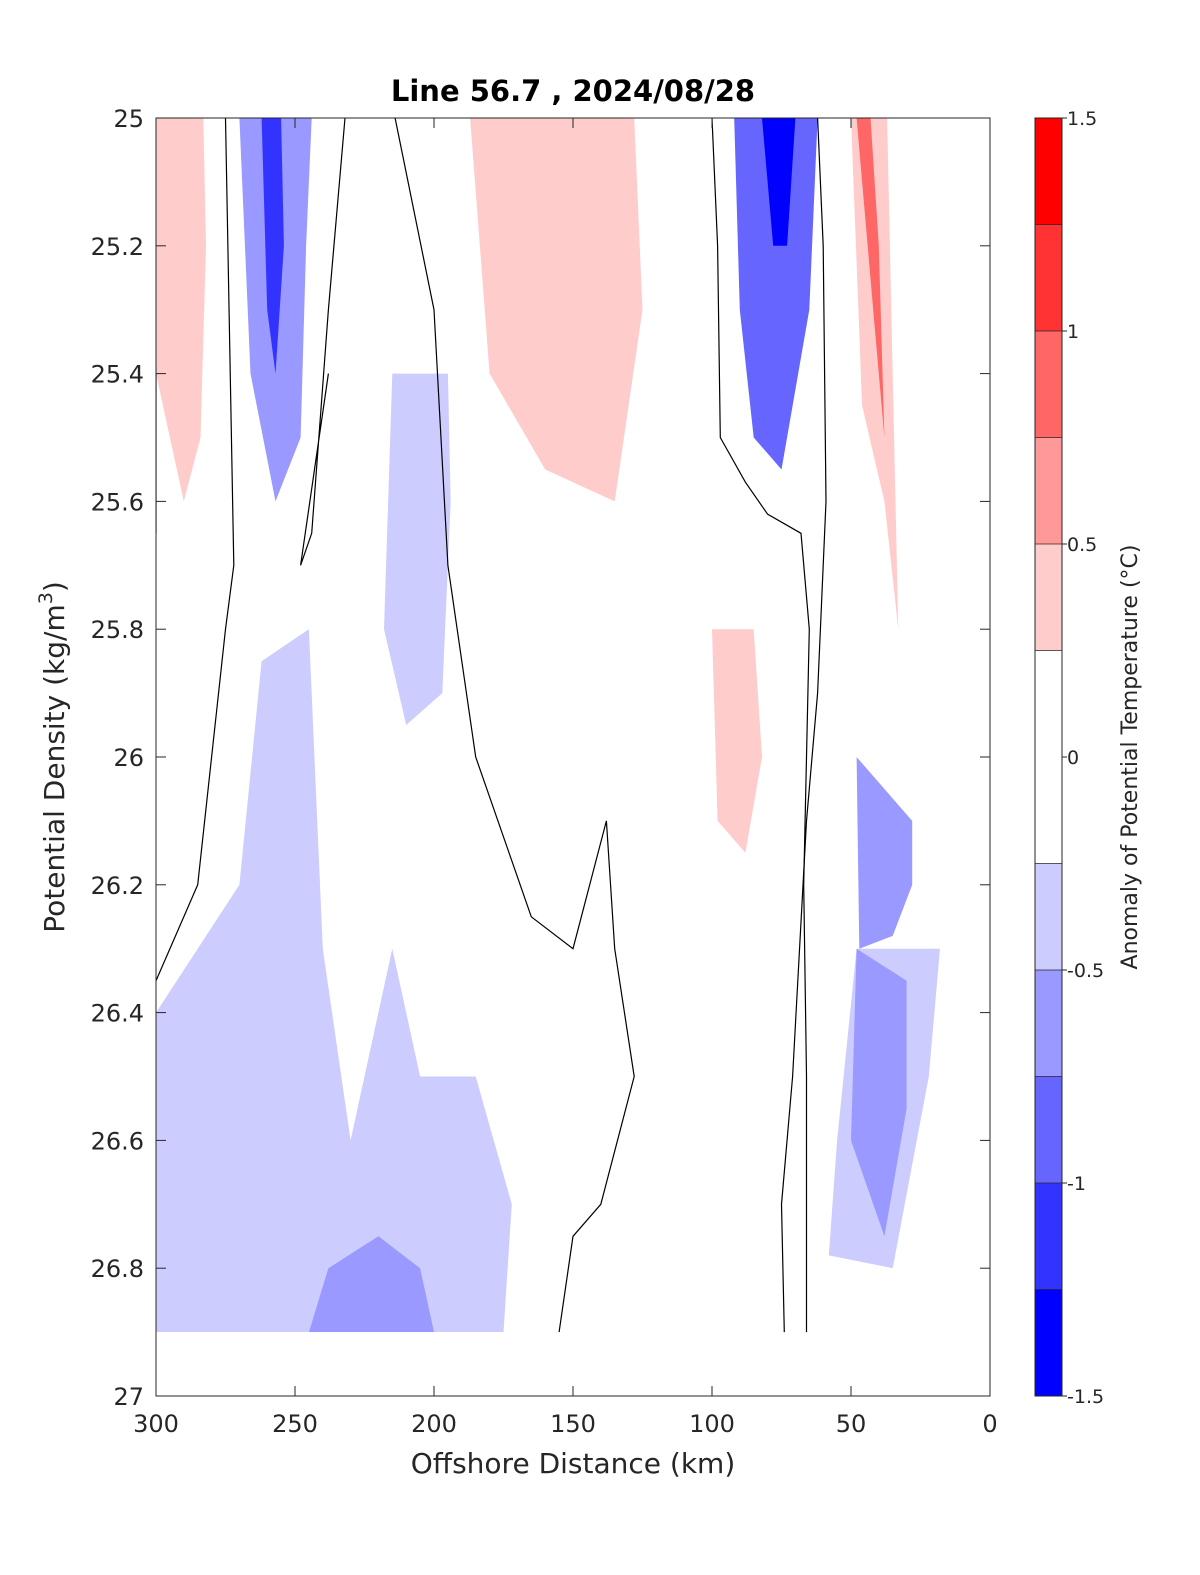 The width and height of the screenshot is (1200, 1575). I want to click on y-tick-label: 25.4, so click(117, 375).